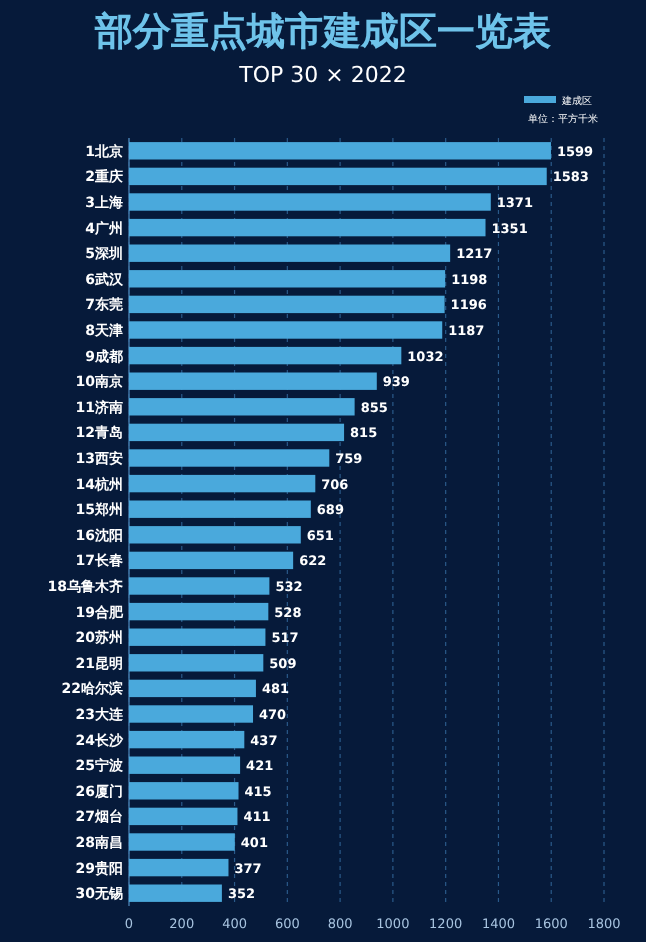  What do you see at coordinates (323, 32) in the screenshot?
I see `chart-title: 部分重点城市建成区一览表` at bounding box center [323, 32].